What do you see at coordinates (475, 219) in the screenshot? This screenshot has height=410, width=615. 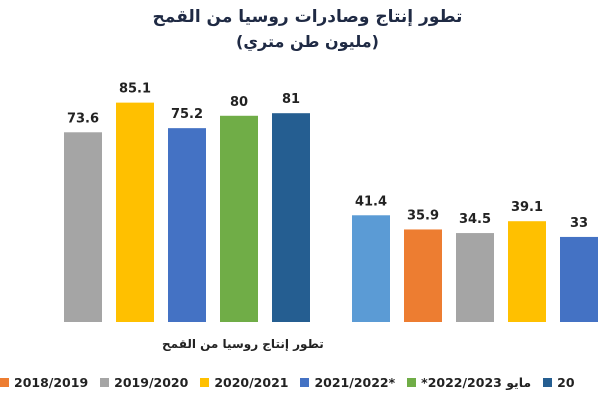 I see `bar-value-label: 34.5` at bounding box center [475, 219].